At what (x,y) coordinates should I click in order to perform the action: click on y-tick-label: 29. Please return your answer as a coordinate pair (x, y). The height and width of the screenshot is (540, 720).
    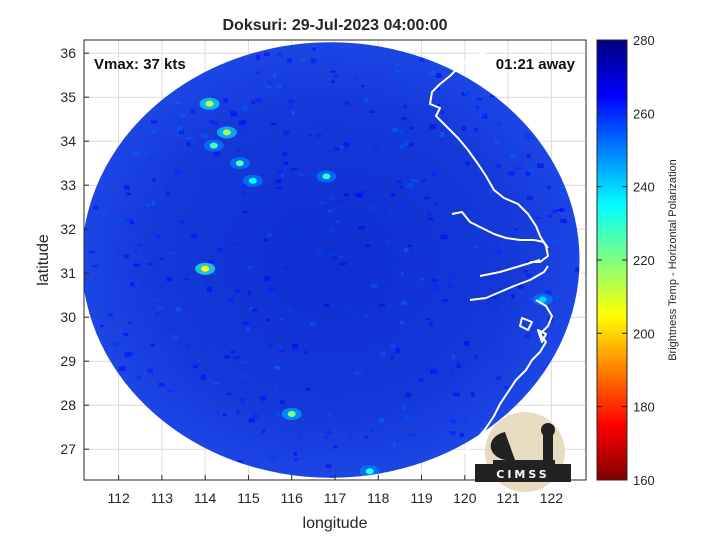
    Looking at the image, I should click on (68, 361).